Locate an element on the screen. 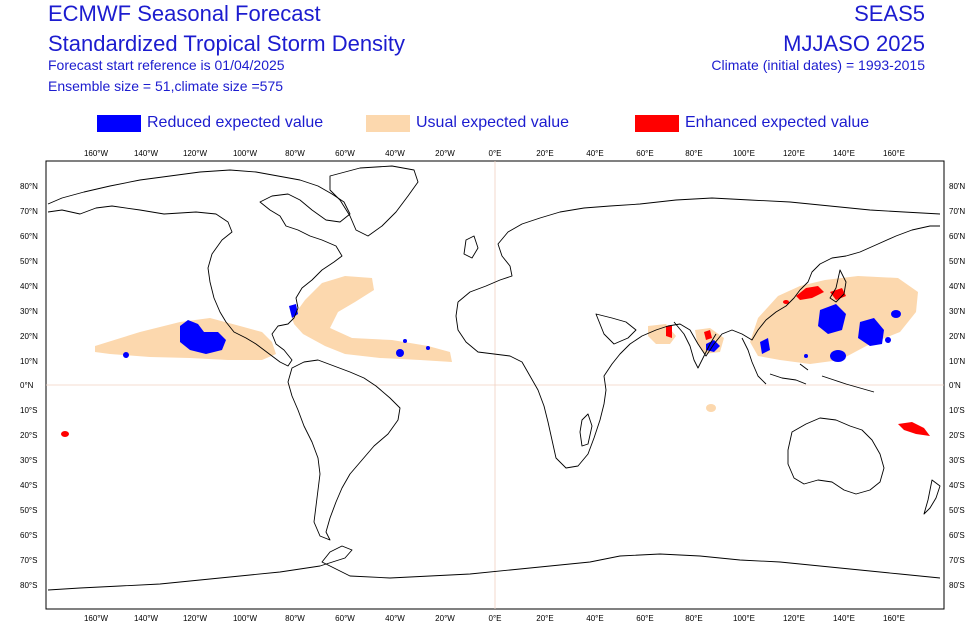  lon-tick-bottom: 60°E is located at coordinates (644, 618).